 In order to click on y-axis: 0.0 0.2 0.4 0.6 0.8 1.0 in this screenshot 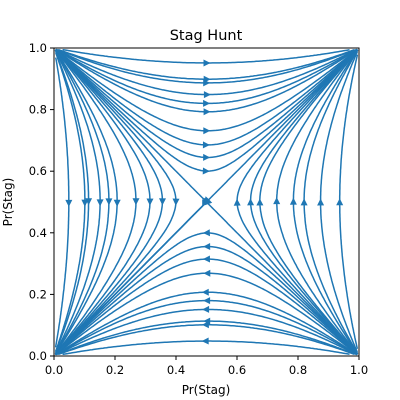, I will do `click(41, 202)`.